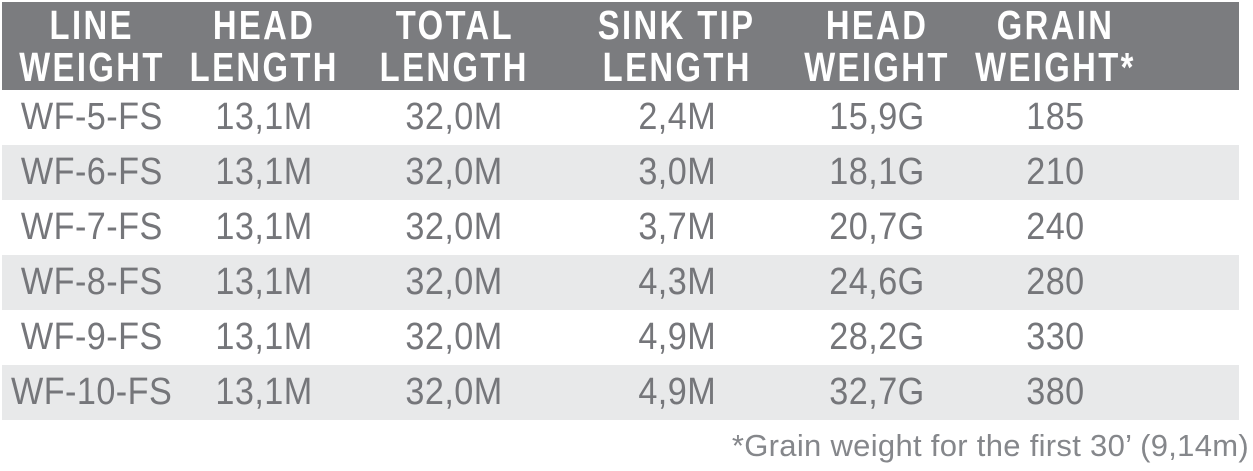  I want to click on table-cell: 210, so click(1055, 172).